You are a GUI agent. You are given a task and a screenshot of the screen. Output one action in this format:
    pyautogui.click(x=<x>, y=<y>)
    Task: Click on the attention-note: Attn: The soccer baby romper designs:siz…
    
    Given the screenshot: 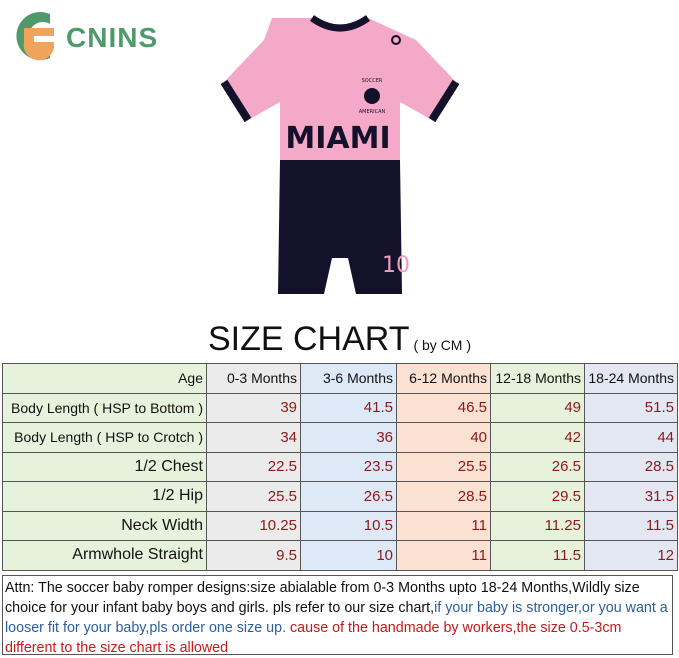 What is the action you would take?
    pyautogui.click(x=337, y=615)
    